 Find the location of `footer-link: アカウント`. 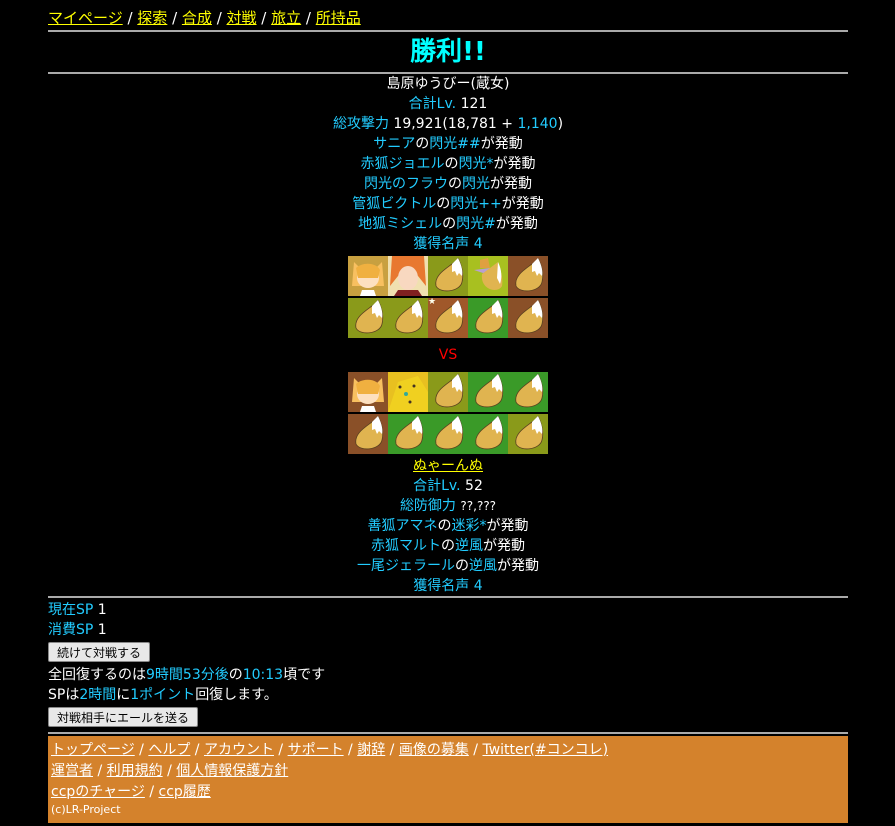

footer-link: アカウント is located at coordinates (238, 750).